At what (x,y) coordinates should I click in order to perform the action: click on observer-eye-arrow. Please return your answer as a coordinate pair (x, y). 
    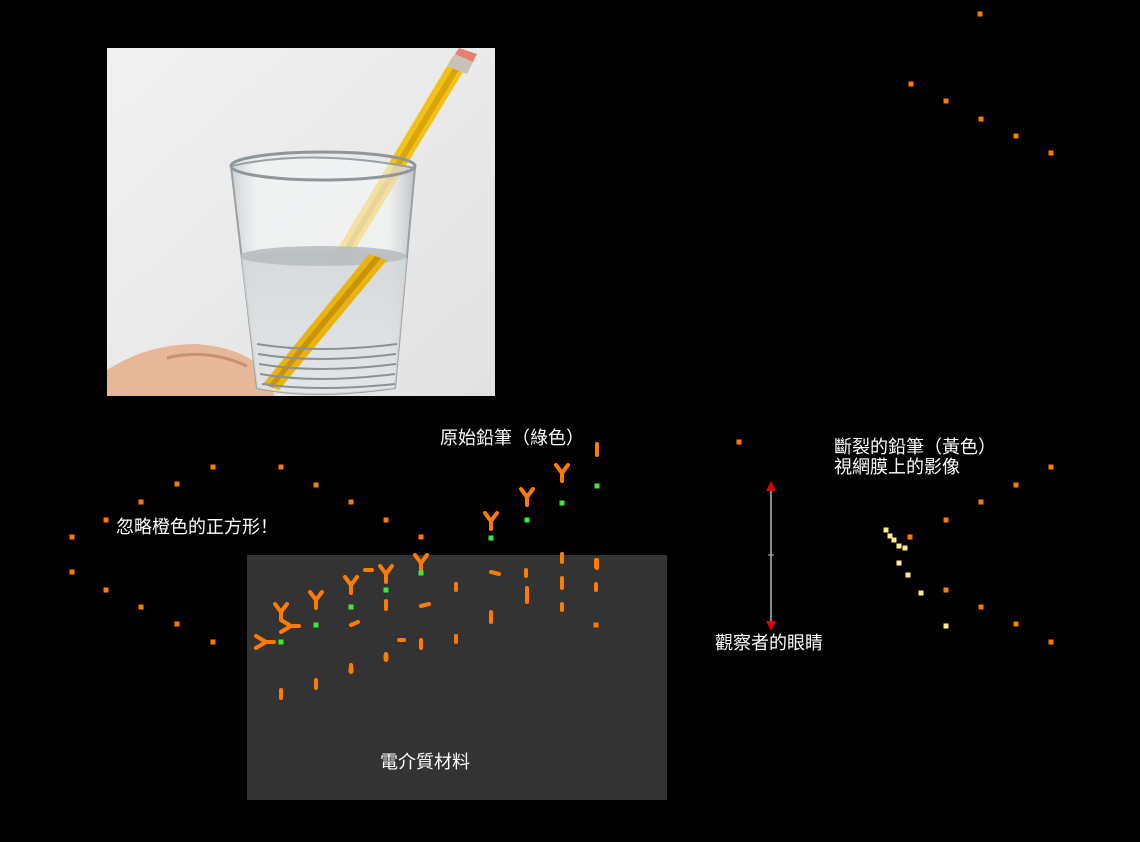
    Looking at the image, I should click on (771, 556).